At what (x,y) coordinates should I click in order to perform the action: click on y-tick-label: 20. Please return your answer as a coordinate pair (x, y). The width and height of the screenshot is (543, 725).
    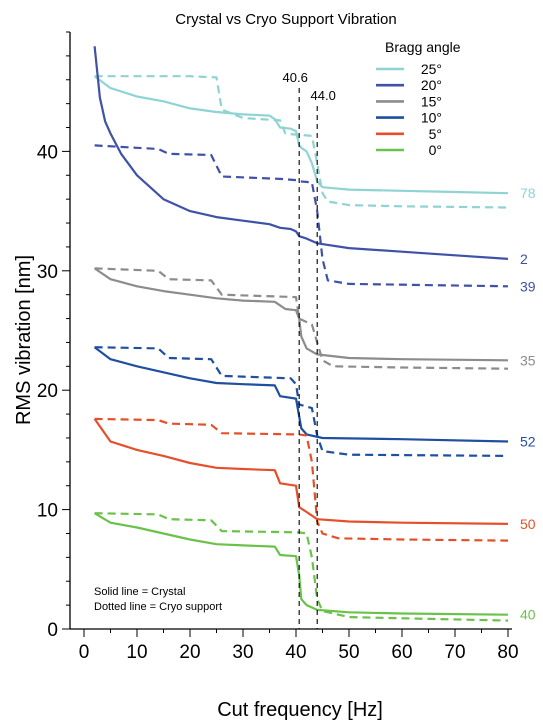
    Looking at the image, I should click on (47, 391).